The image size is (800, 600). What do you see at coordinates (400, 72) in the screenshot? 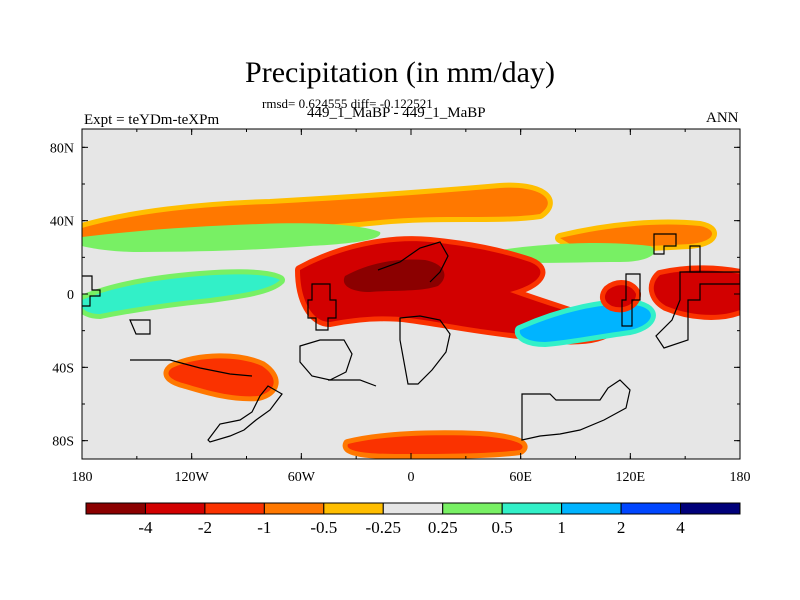
I see `plot-title: Precipitation (in mm/day)` at bounding box center [400, 72].